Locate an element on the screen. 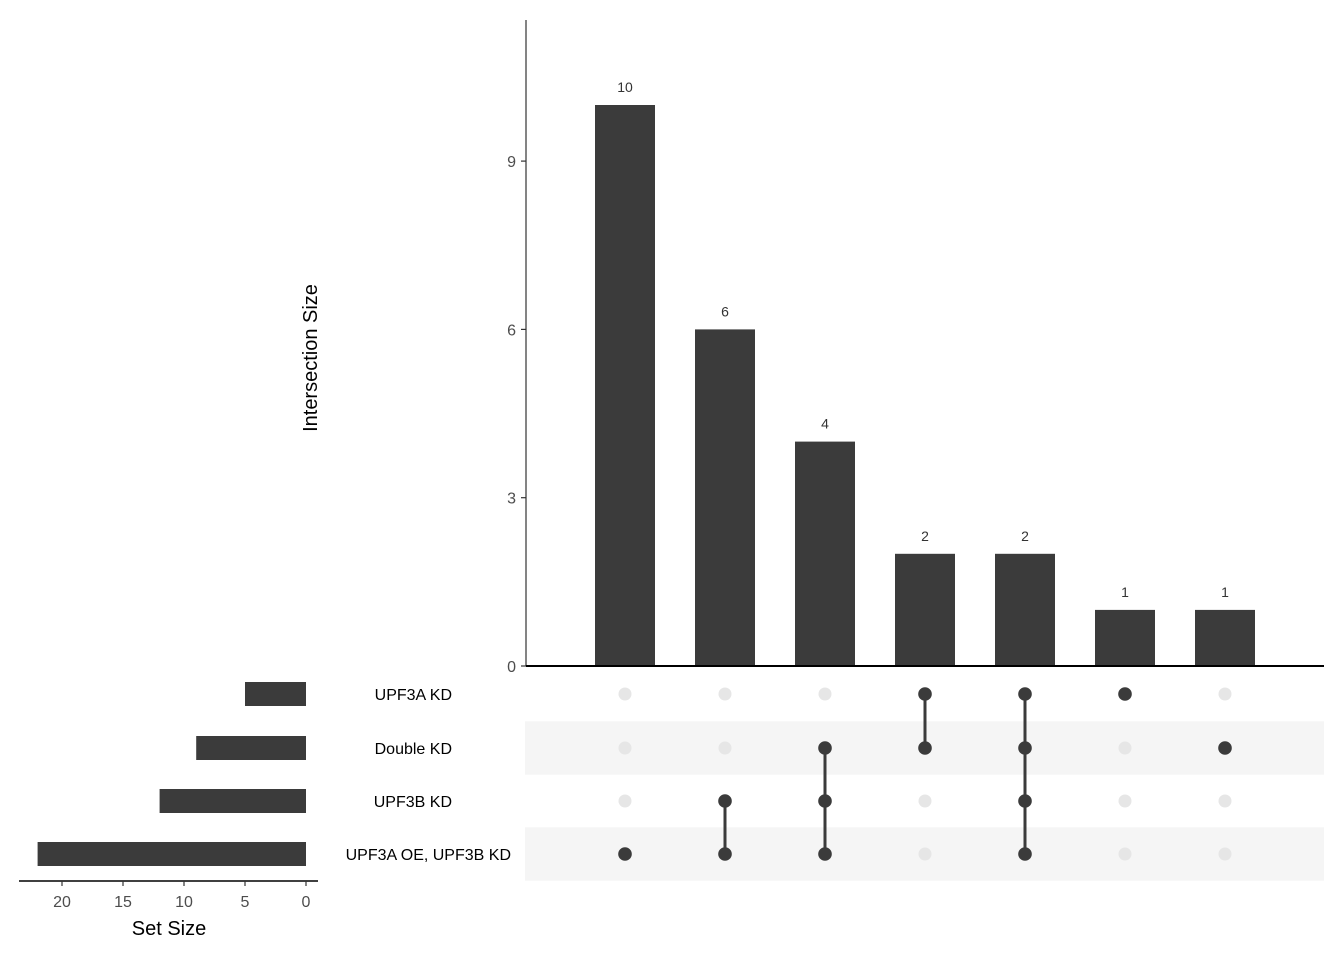 This screenshot has height=960, width=1344. bar-value-label: 4 is located at coordinates (825, 424).